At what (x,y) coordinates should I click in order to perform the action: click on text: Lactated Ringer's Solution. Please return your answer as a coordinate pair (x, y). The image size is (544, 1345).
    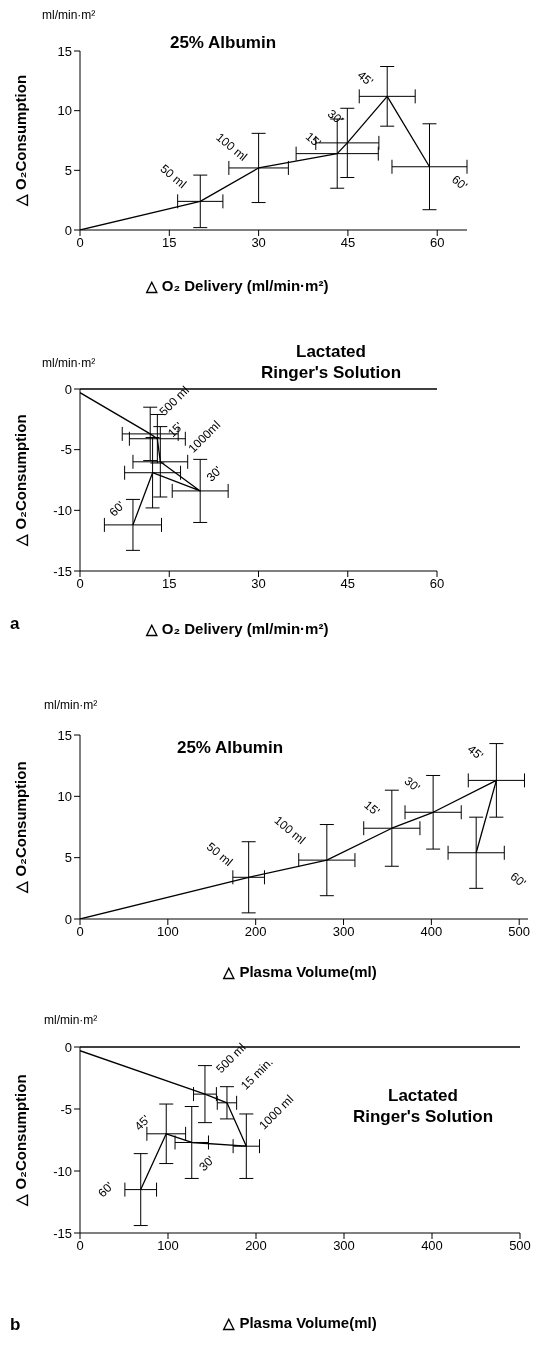
    Looking at the image, I should click on (422, 1106).